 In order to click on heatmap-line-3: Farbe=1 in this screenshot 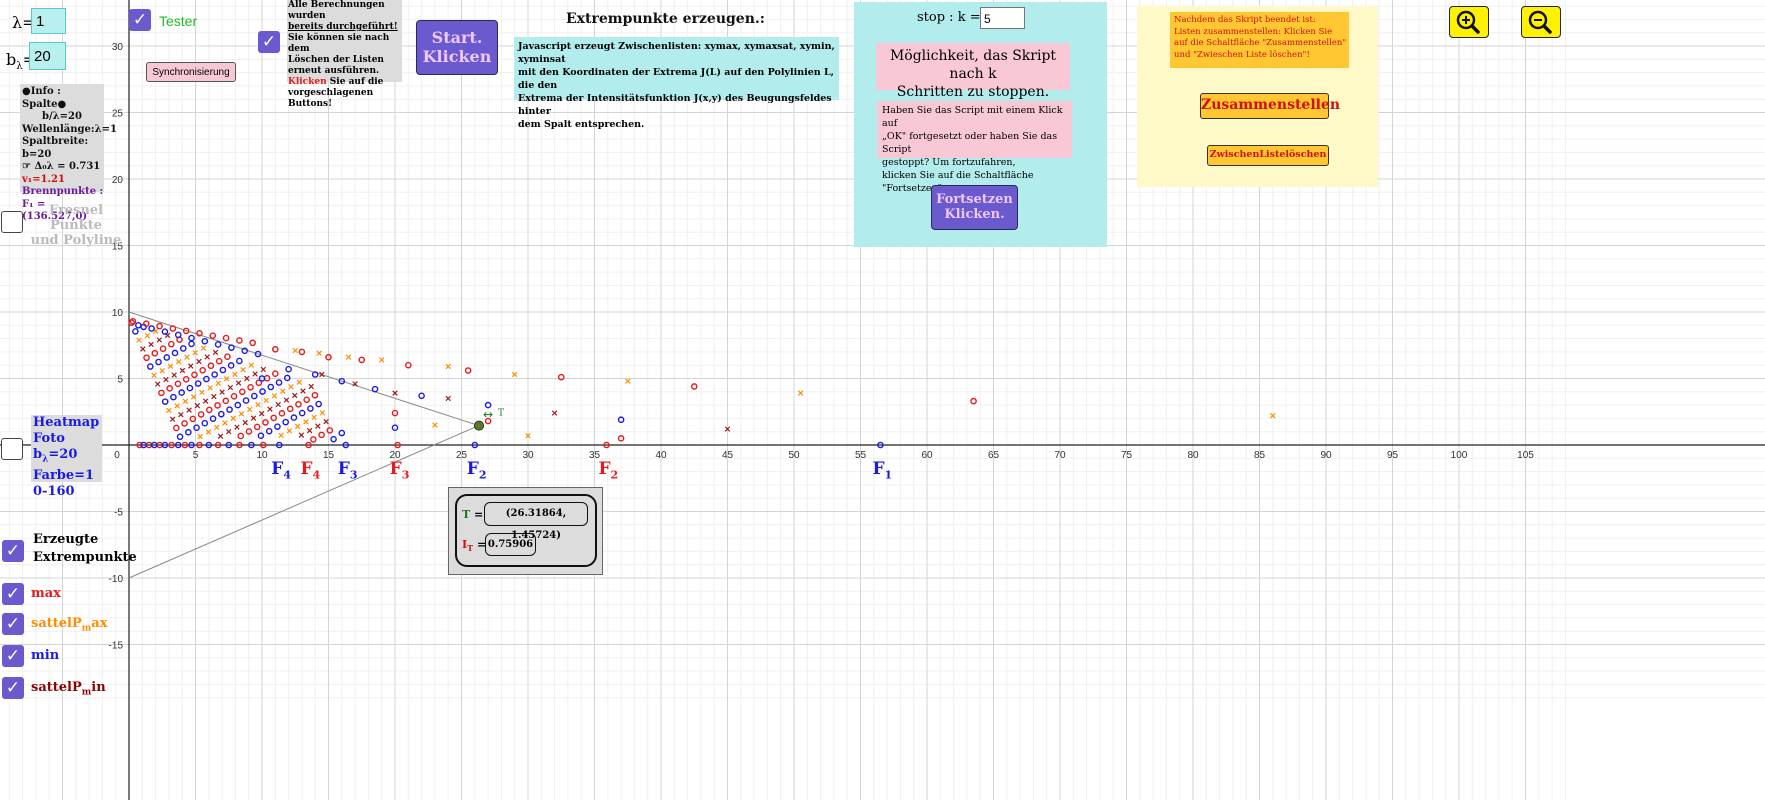, I will do `click(64, 475)`.